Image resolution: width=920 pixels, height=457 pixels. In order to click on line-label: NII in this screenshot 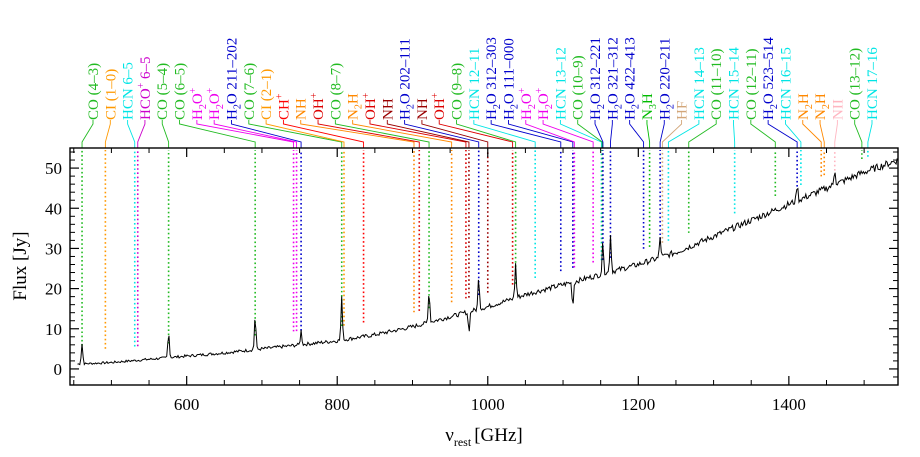, I will do `click(838, 109)`.